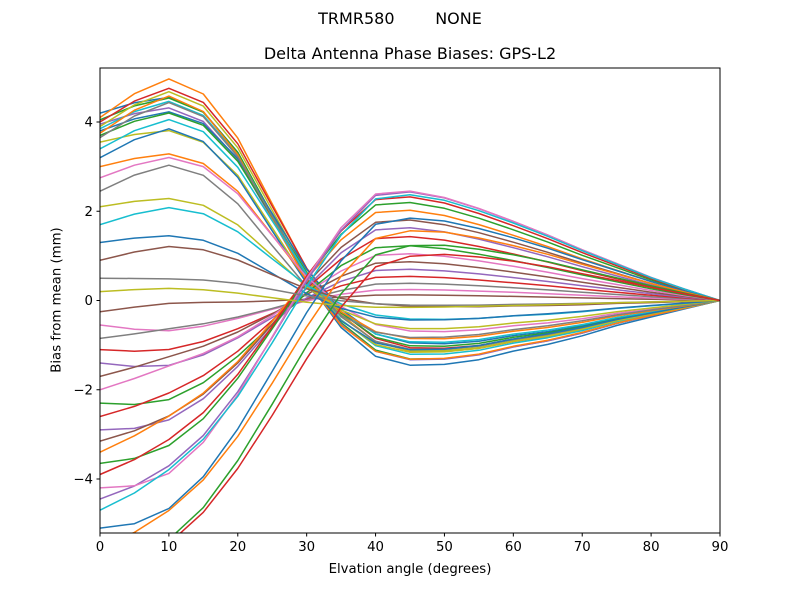  What do you see at coordinates (306, 547) in the screenshot?
I see `x-tick-label: 30` at bounding box center [306, 547].